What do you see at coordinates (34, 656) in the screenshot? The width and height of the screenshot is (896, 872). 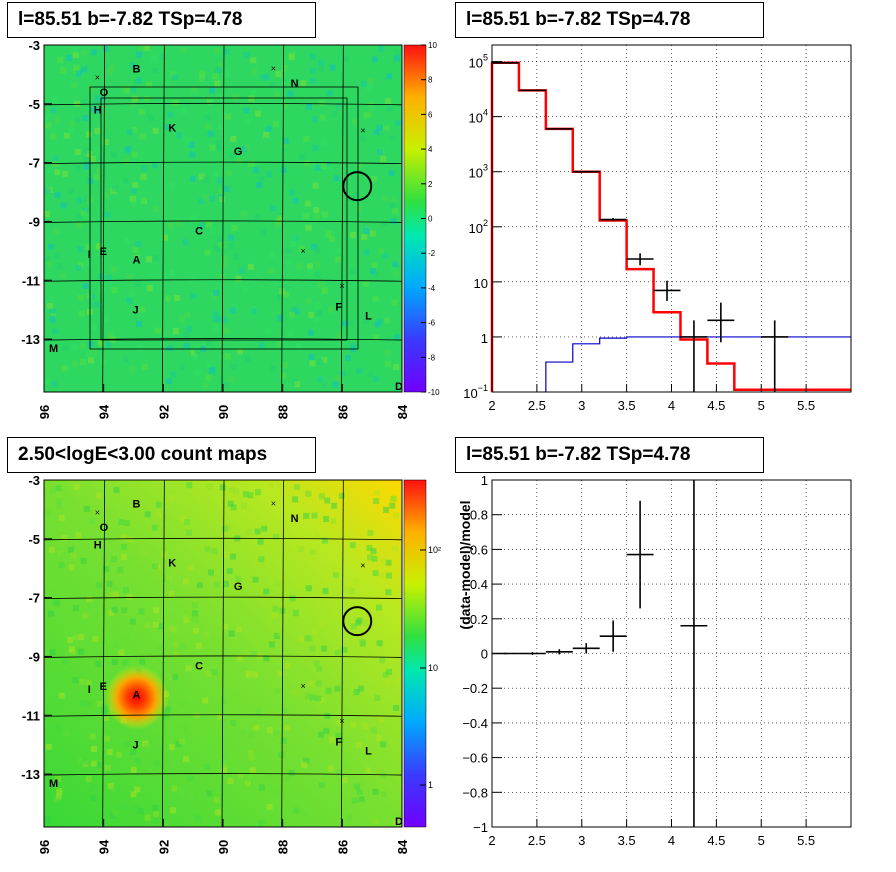 I see `y-tick-label: -9` at bounding box center [34, 656].